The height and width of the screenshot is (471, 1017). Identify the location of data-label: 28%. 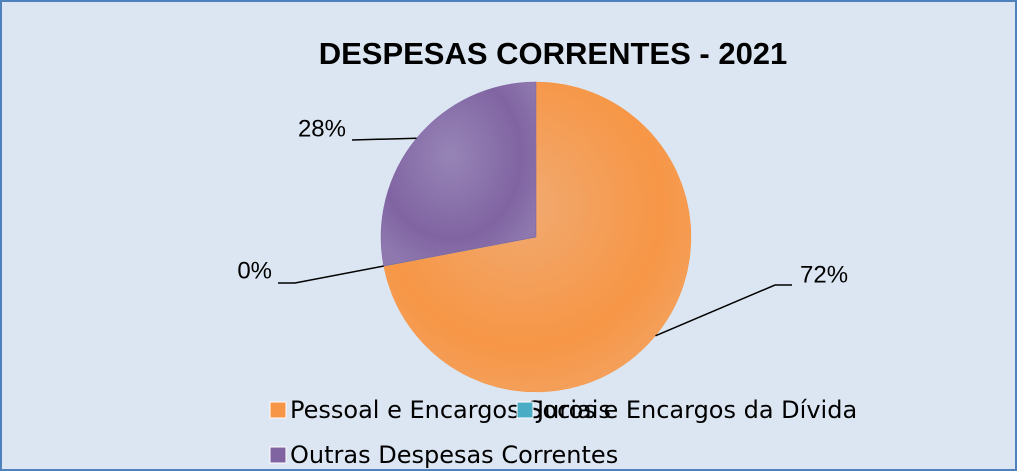
(322, 128).